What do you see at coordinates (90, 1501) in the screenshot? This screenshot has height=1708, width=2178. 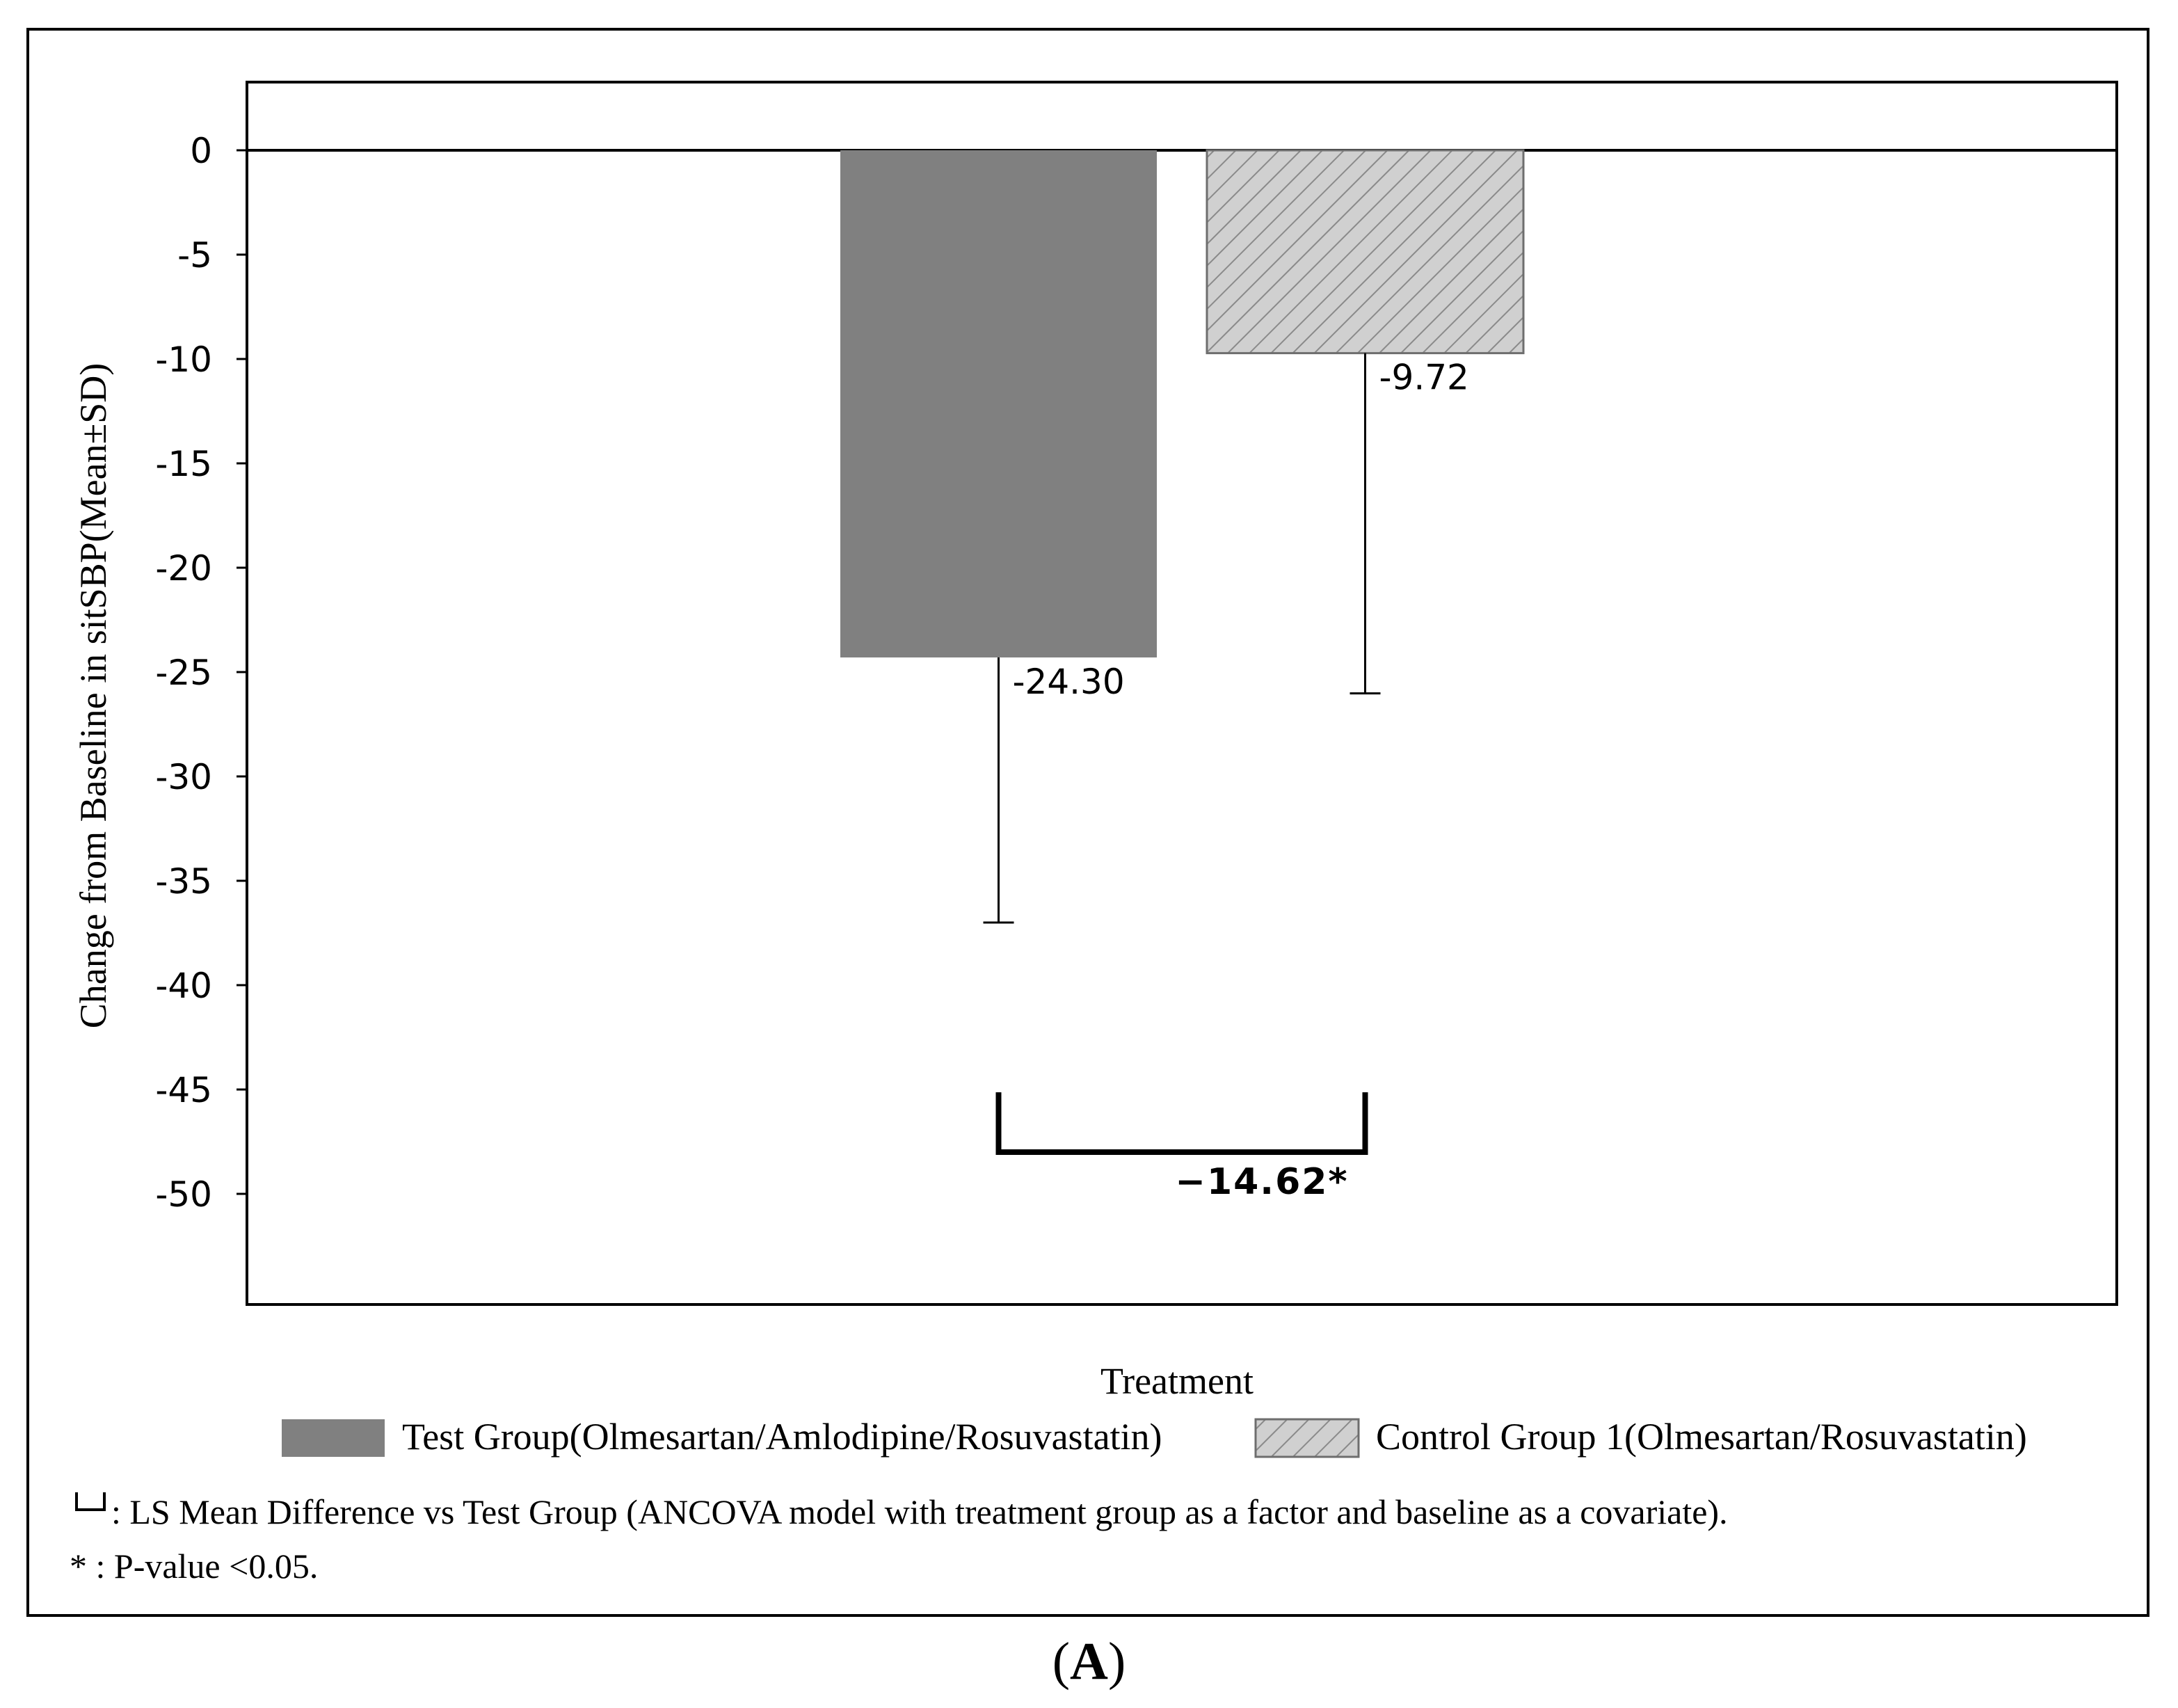 I see `bracket-symbol` at bounding box center [90, 1501].